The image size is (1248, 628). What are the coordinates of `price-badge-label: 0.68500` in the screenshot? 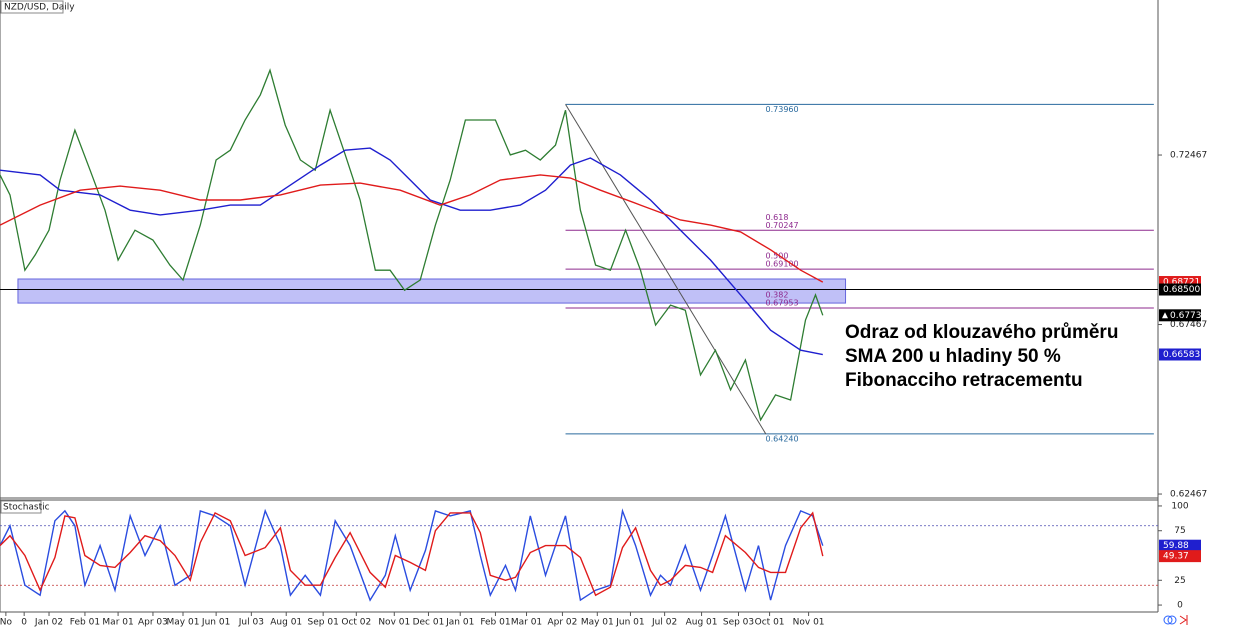 It's located at (1181, 290).